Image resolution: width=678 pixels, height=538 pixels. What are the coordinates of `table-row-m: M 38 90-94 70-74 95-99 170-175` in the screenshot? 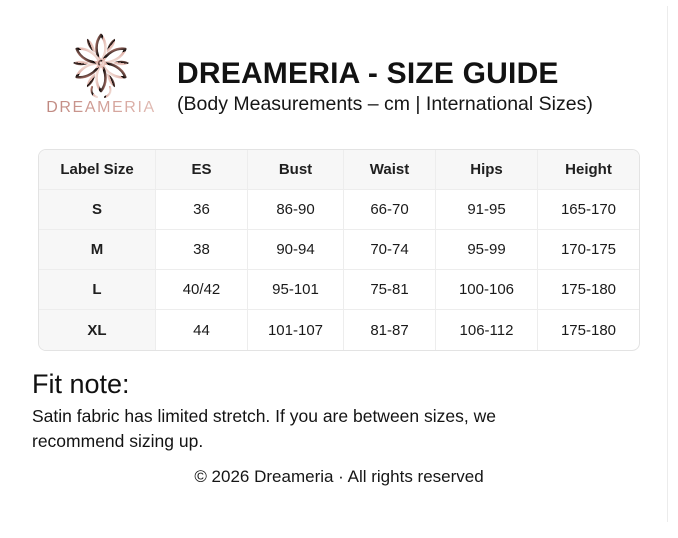 It's located at (339, 250).